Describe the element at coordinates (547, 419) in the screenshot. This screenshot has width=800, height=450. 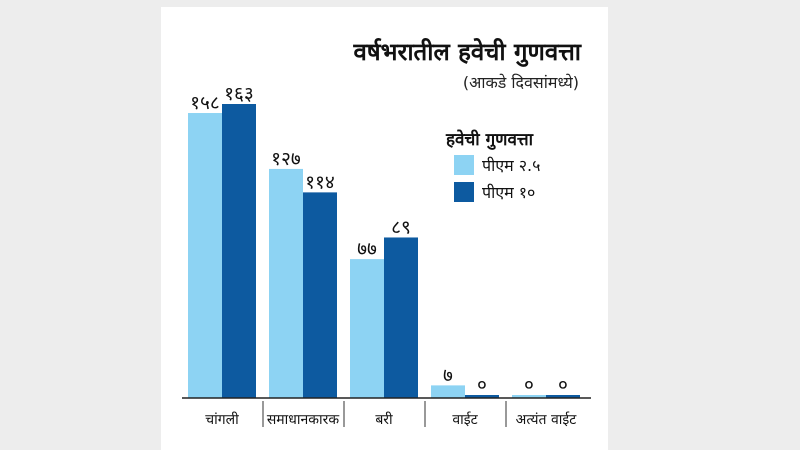
I see `x-tick-label: अत्यंत वाईट` at that location.